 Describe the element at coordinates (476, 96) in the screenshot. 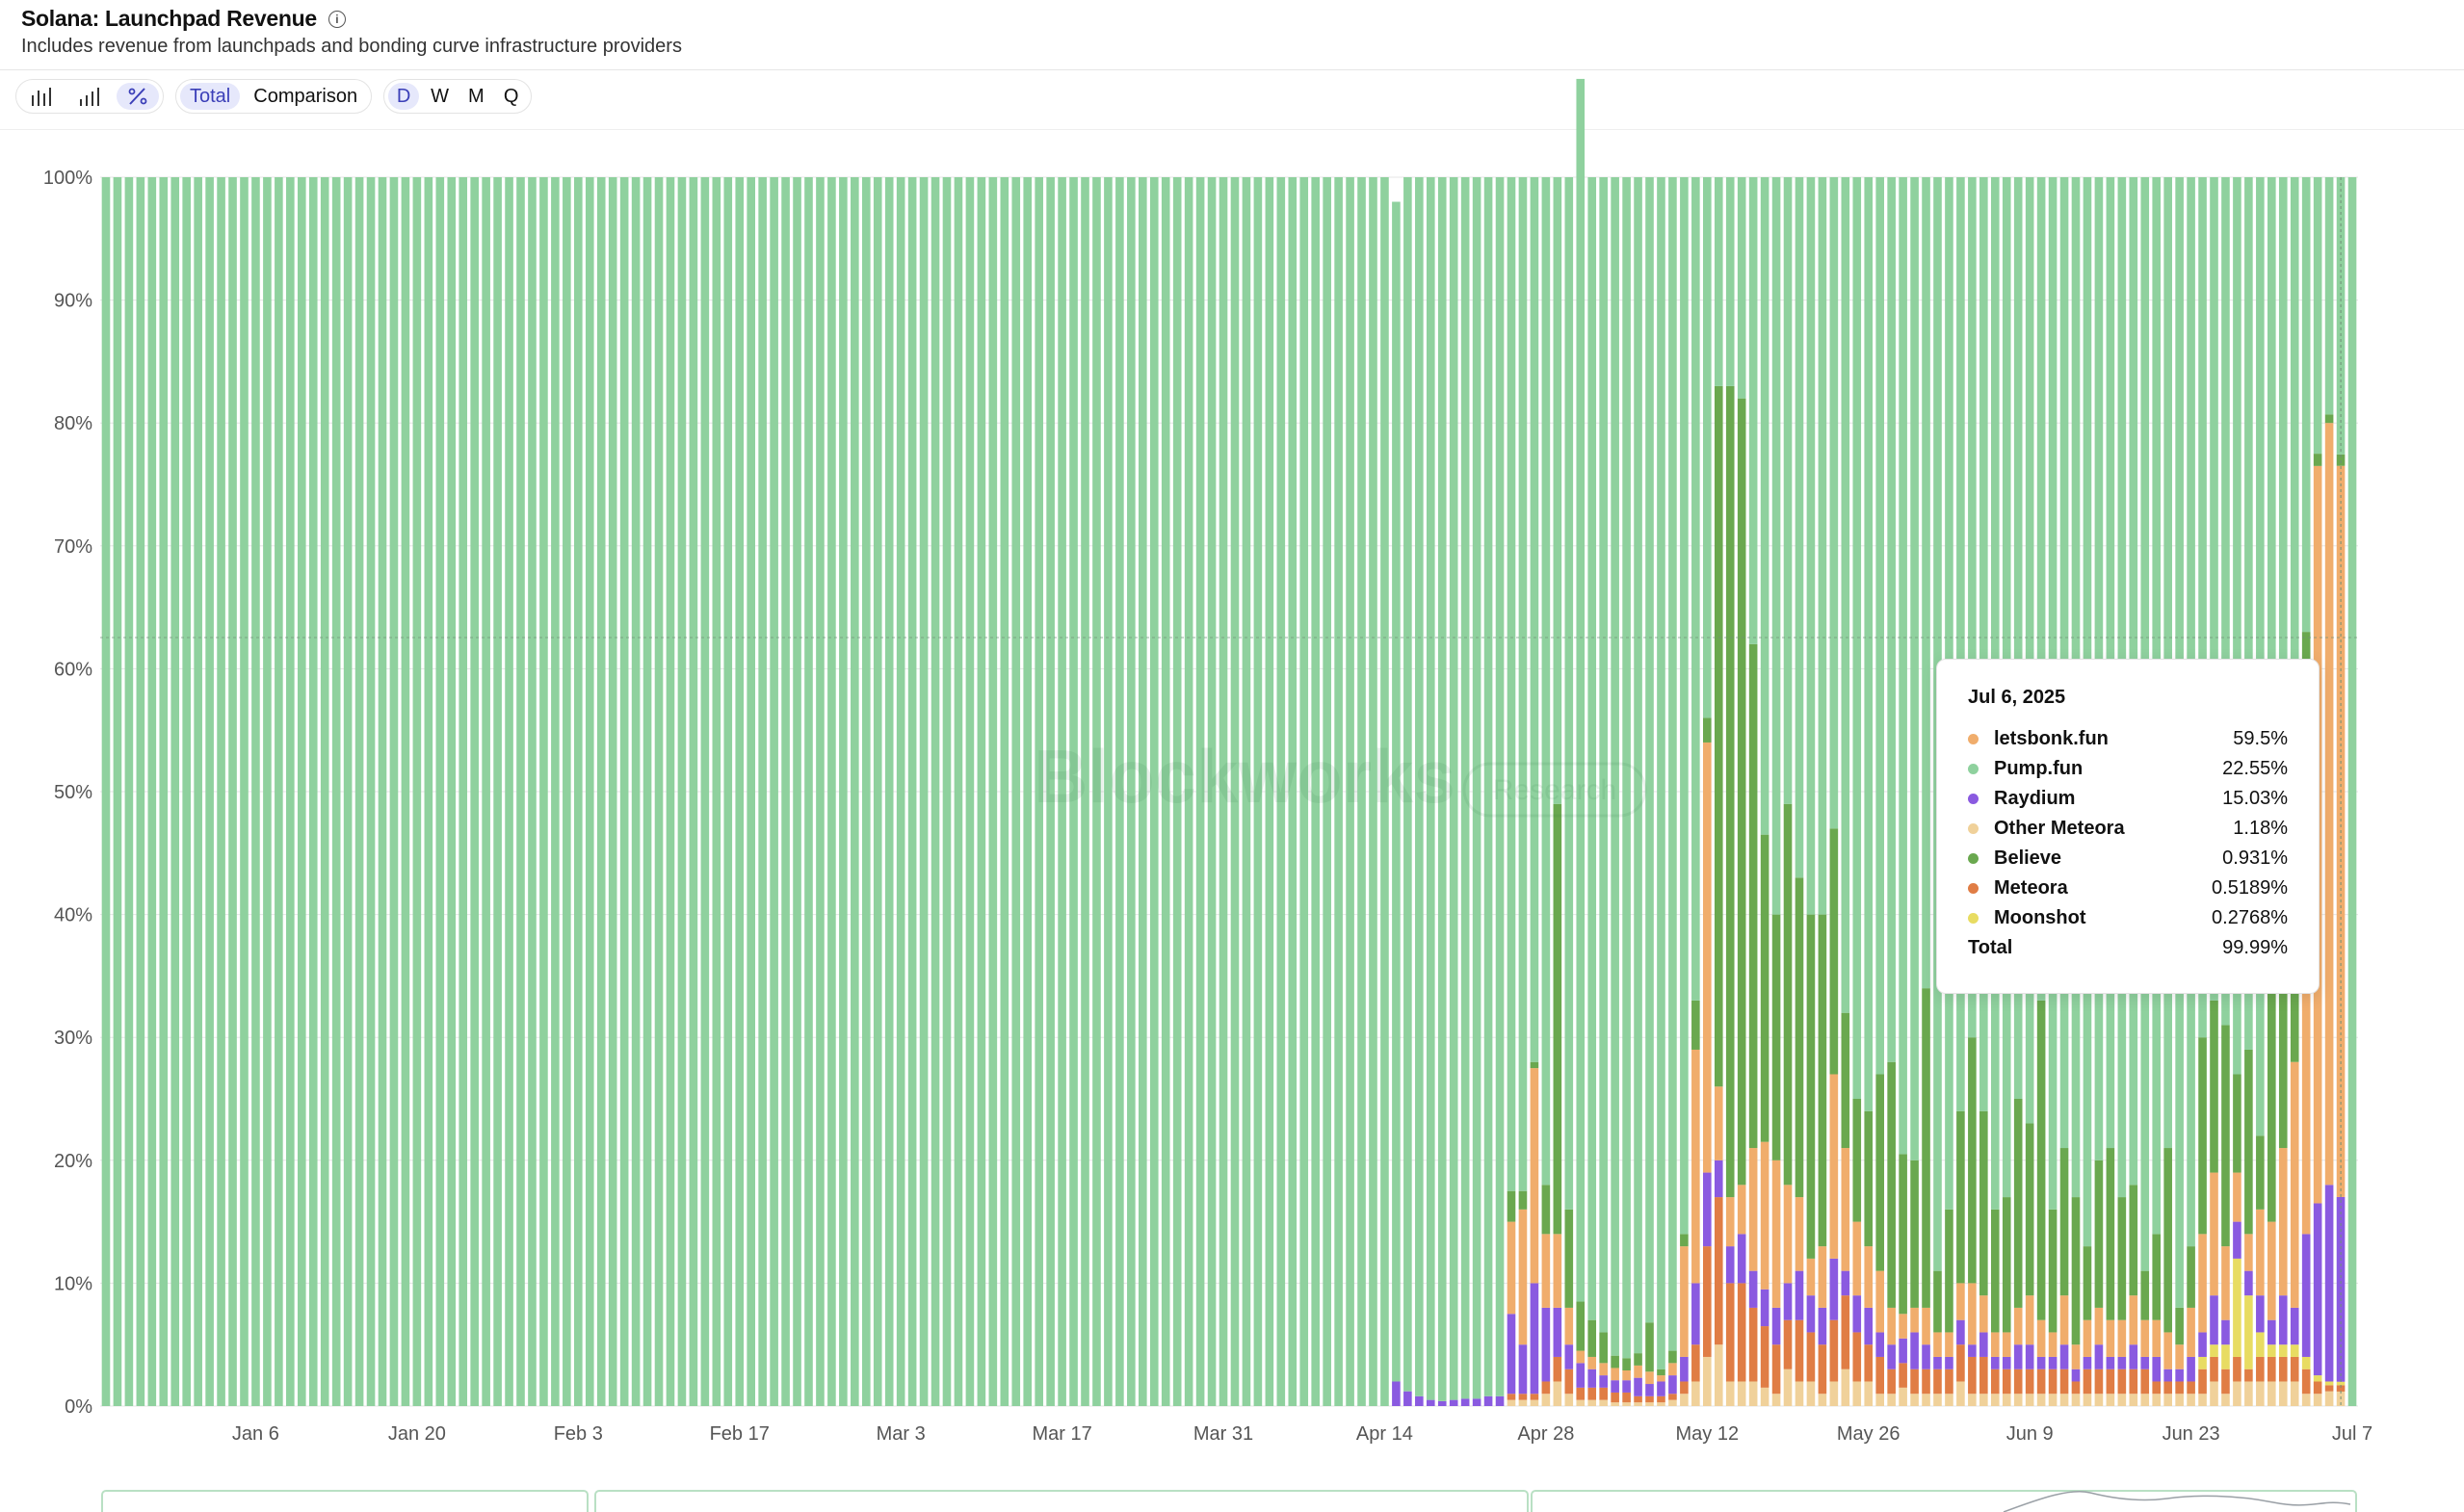

I see `interval-m-button: M` at that location.